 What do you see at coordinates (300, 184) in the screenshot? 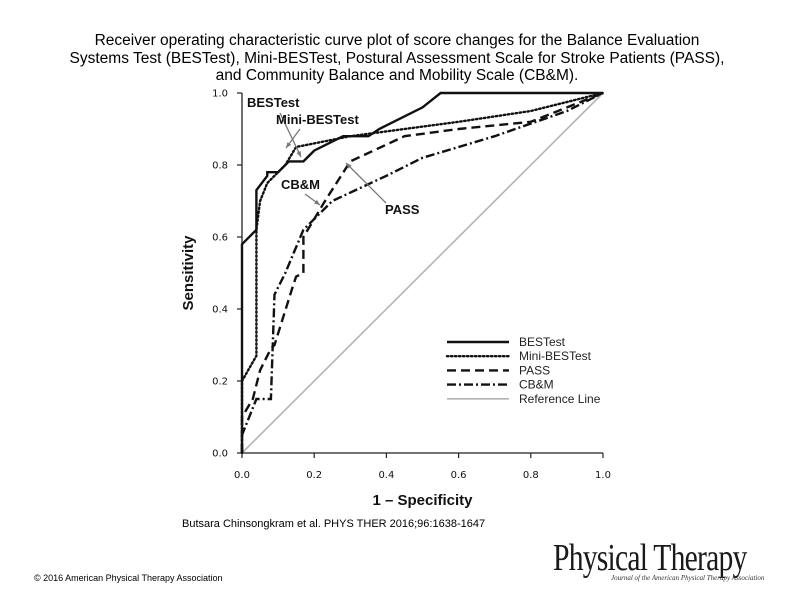
I see `annotation-label-cb-m: CB&M` at bounding box center [300, 184].